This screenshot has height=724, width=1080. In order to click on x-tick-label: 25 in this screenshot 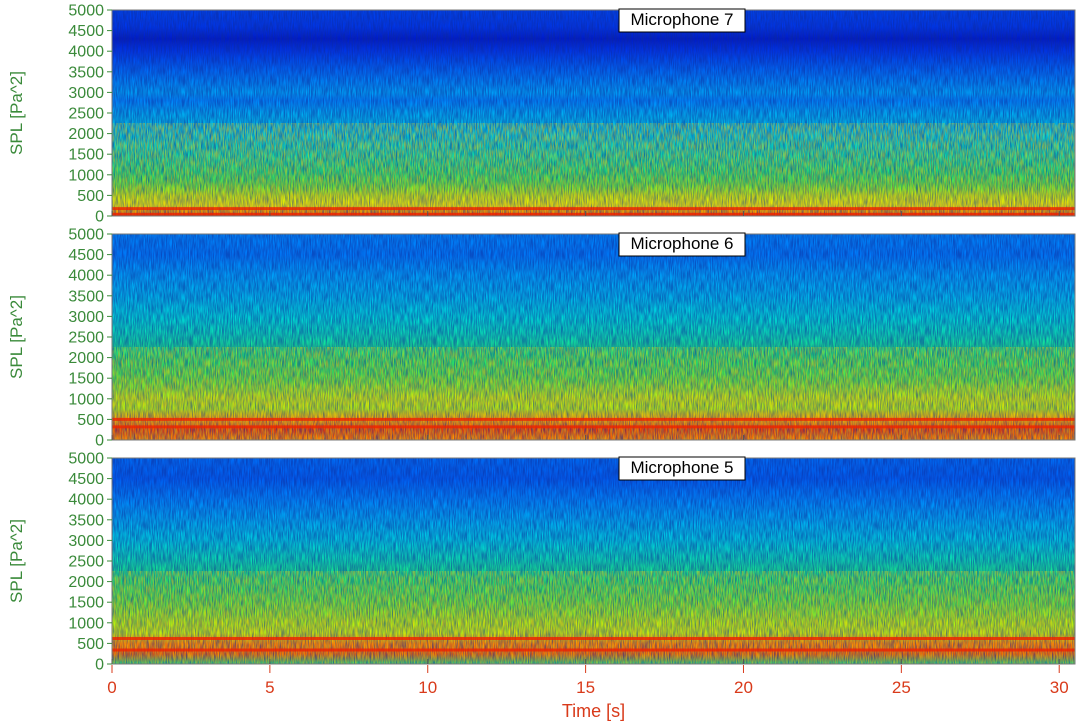, I will do `click(901, 687)`.